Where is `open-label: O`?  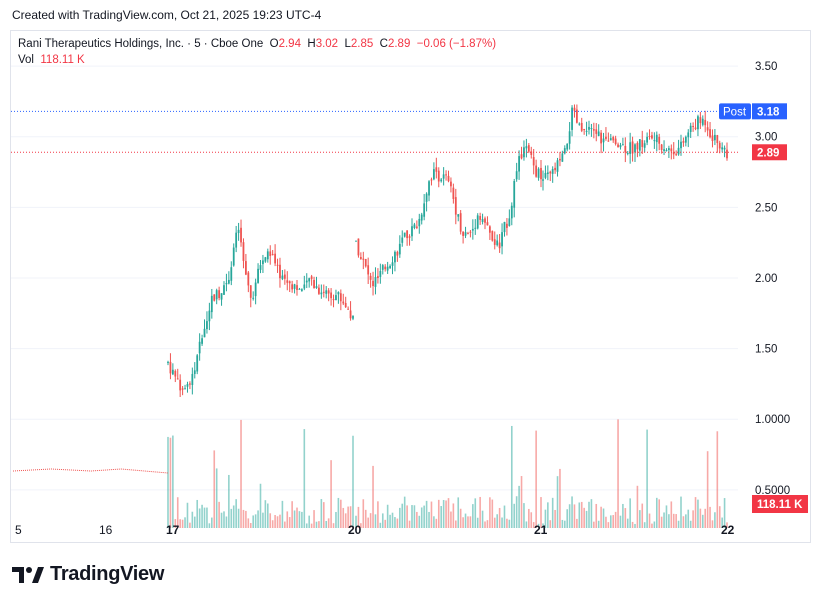 open-label: O is located at coordinates (274, 44).